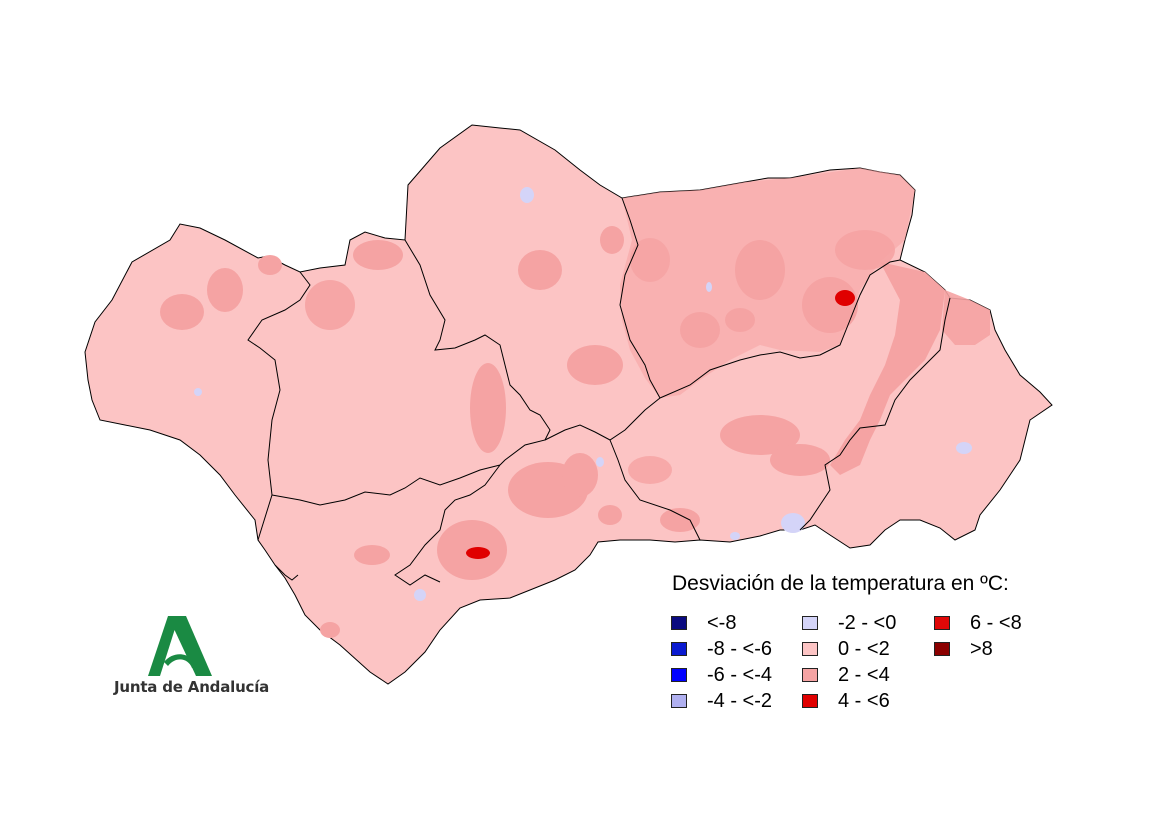  I want to click on legend-item-4-6: 4 - <6, so click(846, 701).